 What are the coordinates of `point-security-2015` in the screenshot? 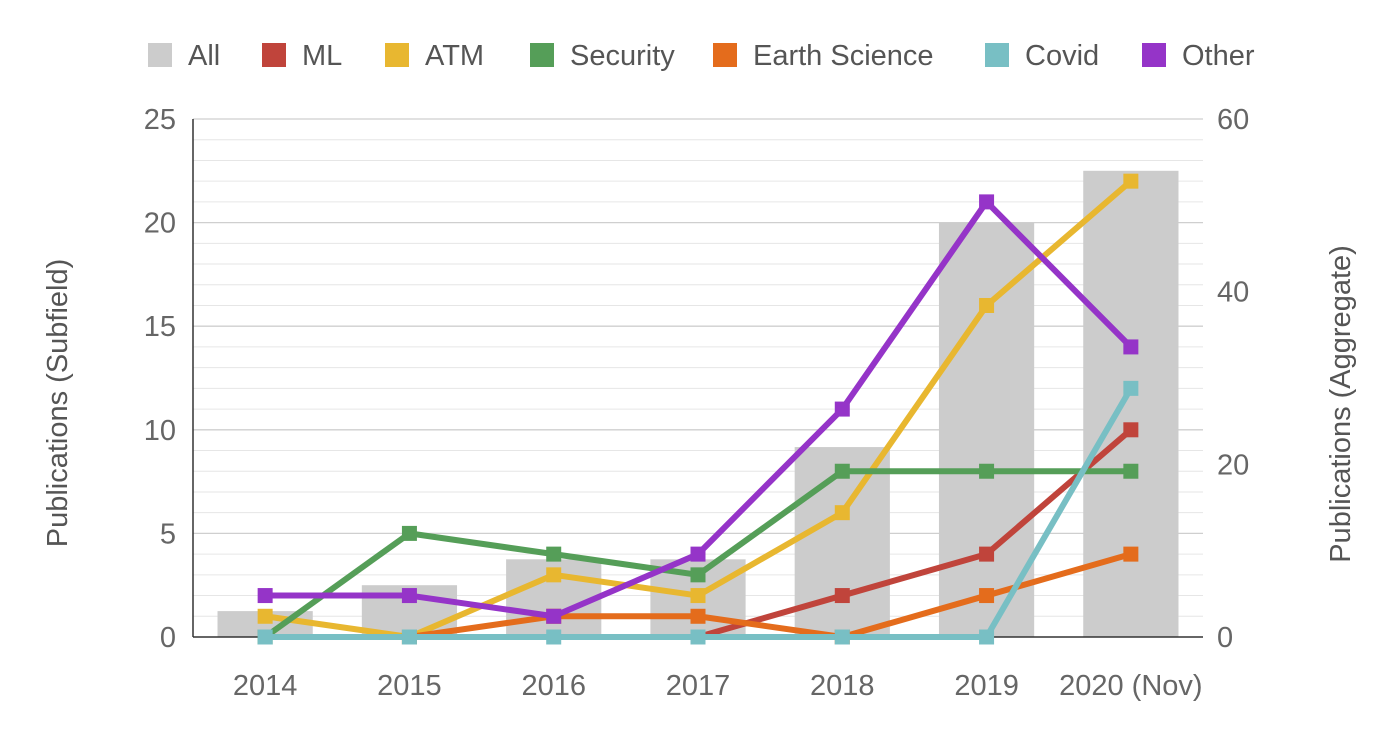 It's located at (409, 533).